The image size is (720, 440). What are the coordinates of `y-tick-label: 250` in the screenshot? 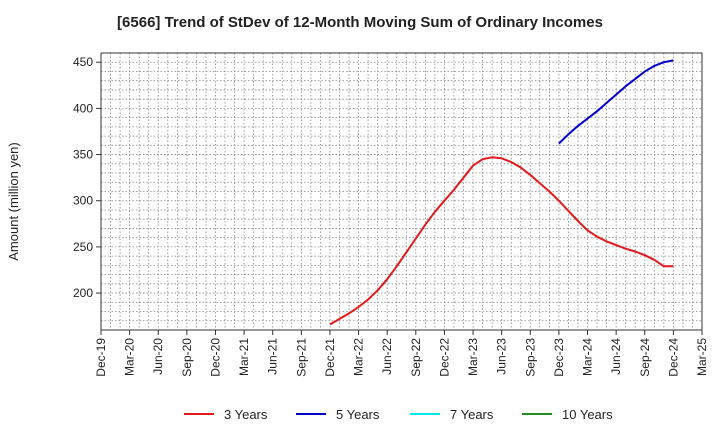 It's located at (83, 247).